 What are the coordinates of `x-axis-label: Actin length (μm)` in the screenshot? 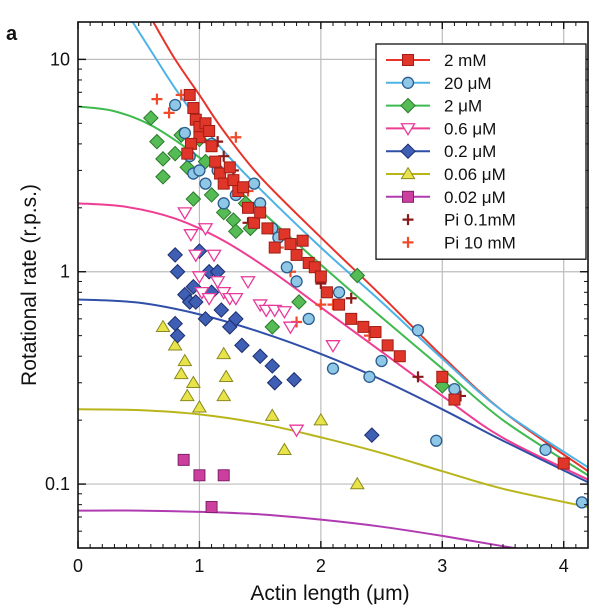 It's located at (329, 593).